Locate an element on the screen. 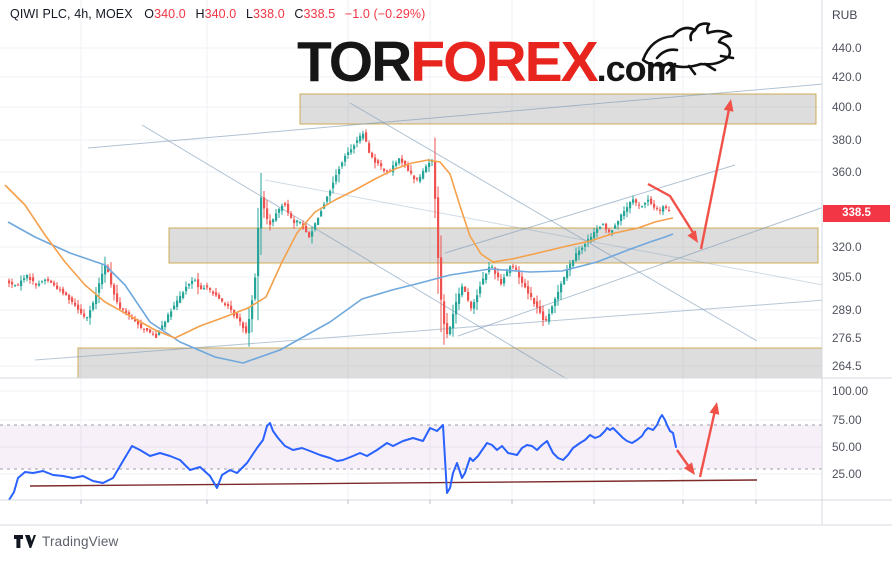 The width and height of the screenshot is (892, 561). svg-text: 380.0 is located at coordinates (847, 140).